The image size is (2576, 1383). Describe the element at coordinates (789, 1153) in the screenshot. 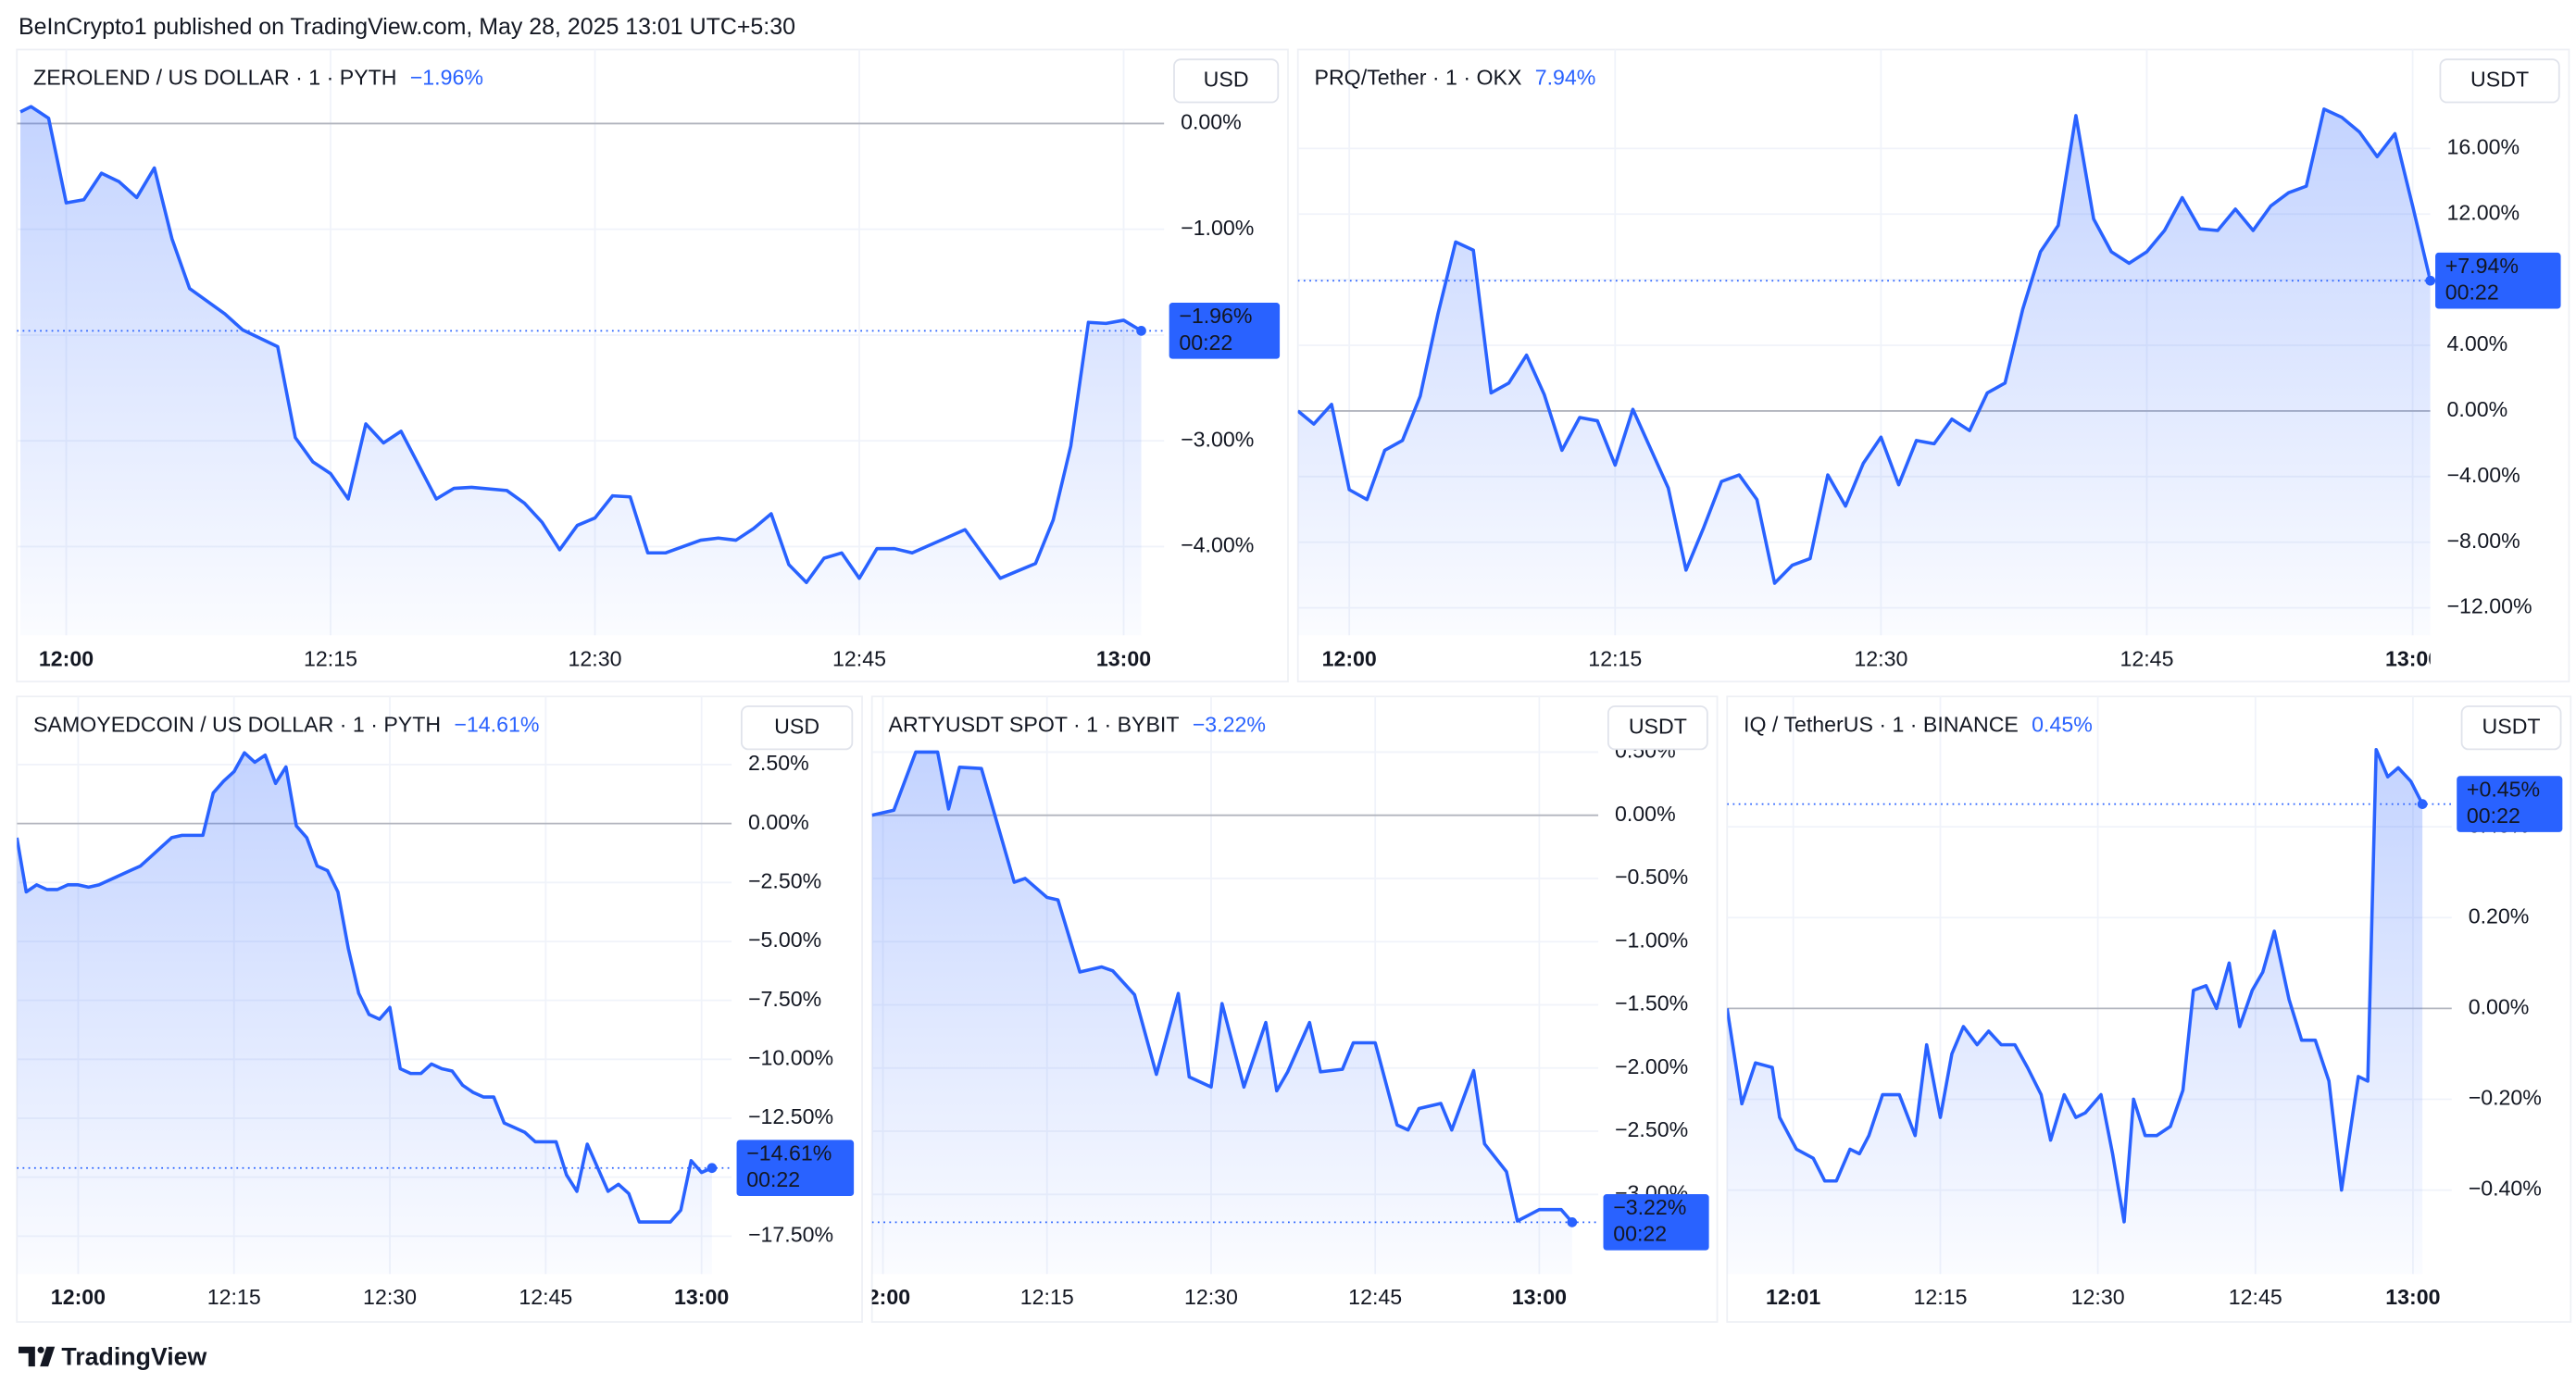

I see `badge-label: −14.61%` at that location.